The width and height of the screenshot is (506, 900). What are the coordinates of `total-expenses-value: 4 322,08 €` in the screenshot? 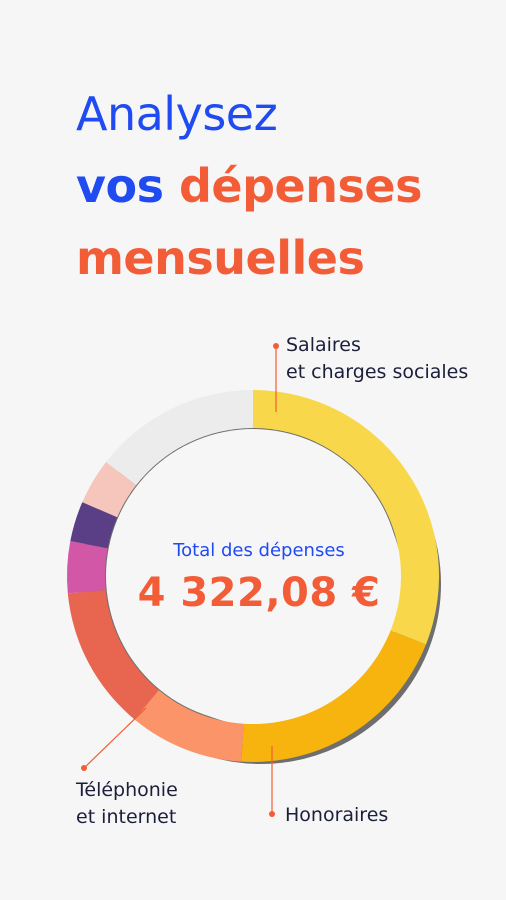 It's located at (259, 593).